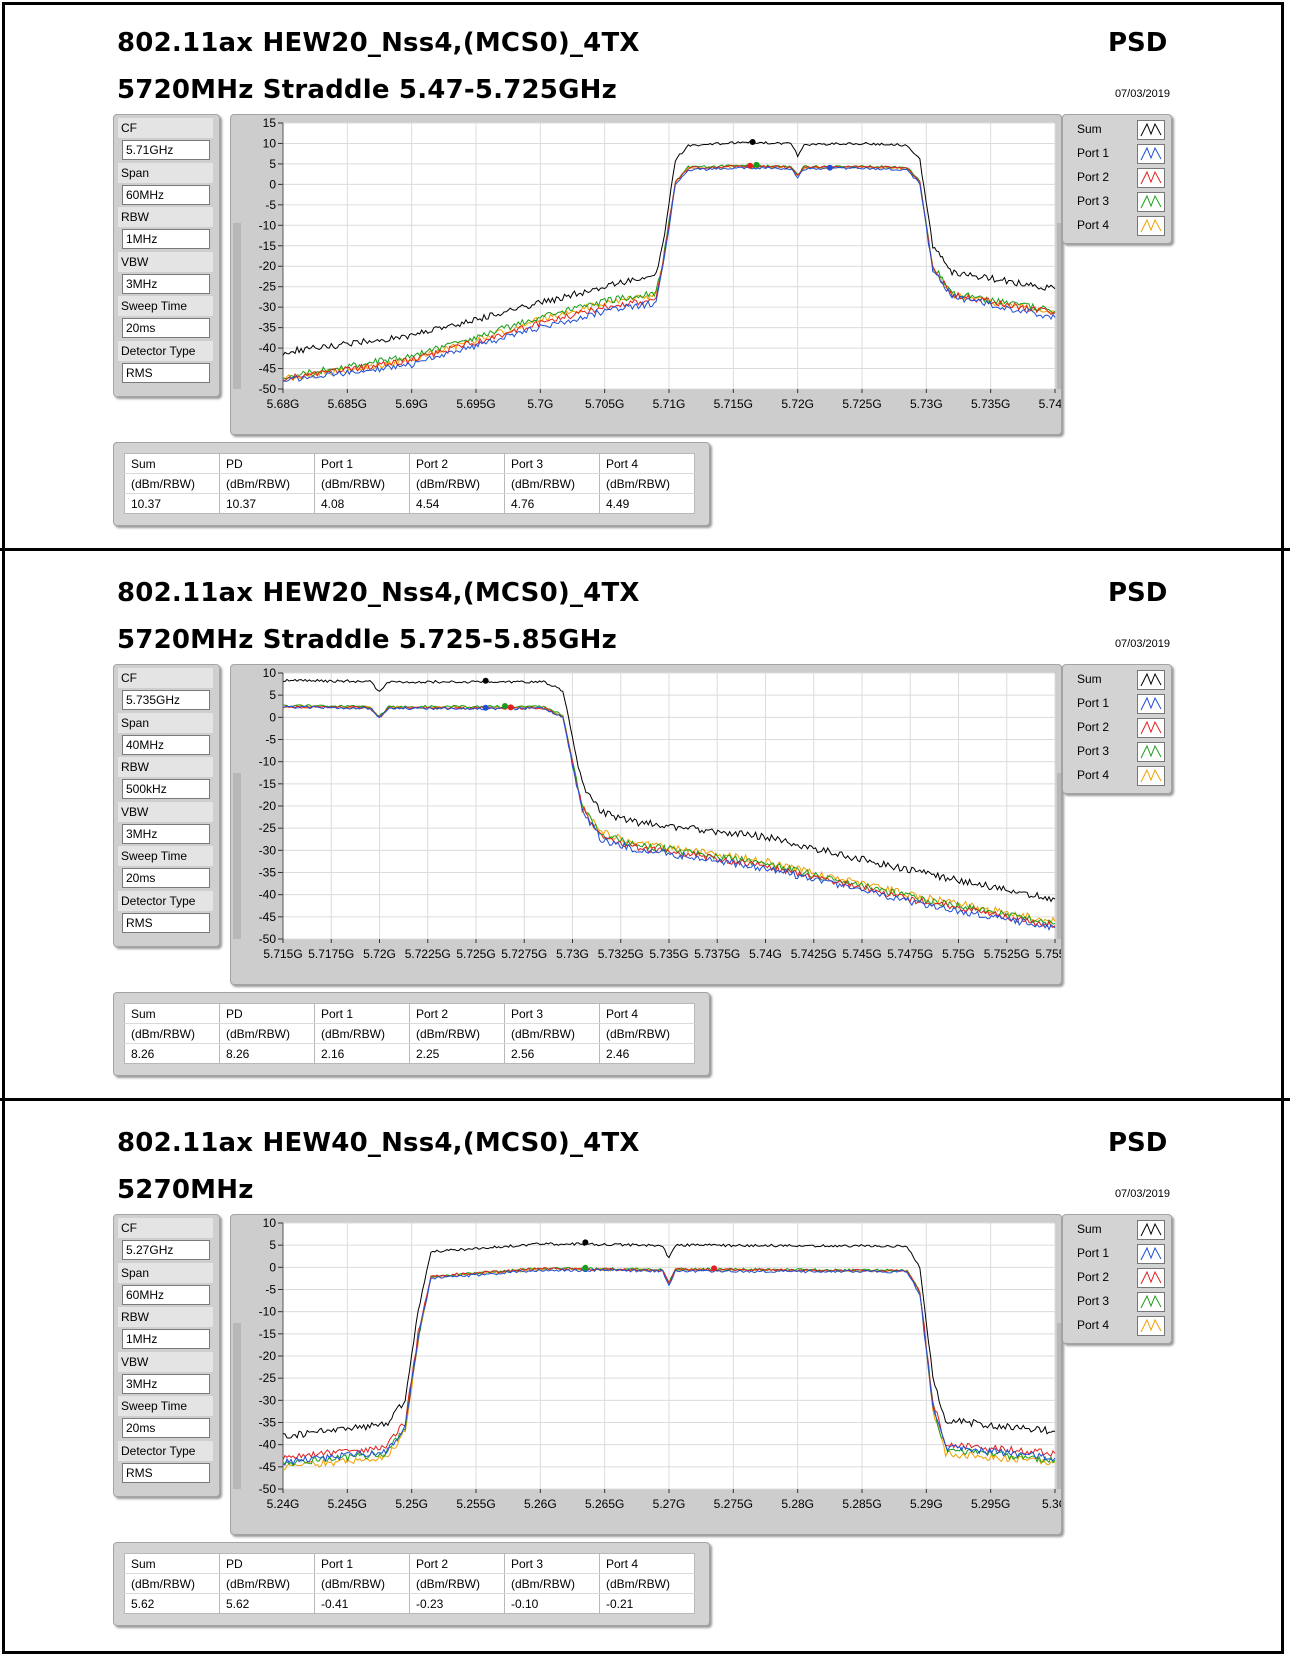 The height and width of the screenshot is (1657, 1290). I want to click on setting-value-field: 40MHz, so click(166, 744).